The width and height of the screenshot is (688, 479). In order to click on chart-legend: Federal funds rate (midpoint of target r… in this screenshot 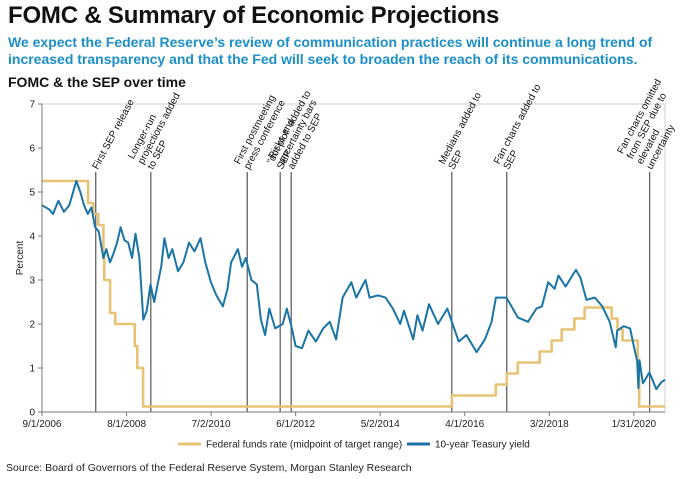, I will do `click(354, 445)`.